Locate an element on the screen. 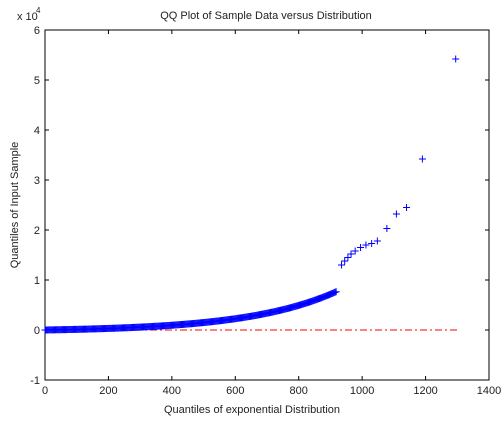 This screenshot has width=503, height=421. y-tick-label: 0 is located at coordinates (37, 331).